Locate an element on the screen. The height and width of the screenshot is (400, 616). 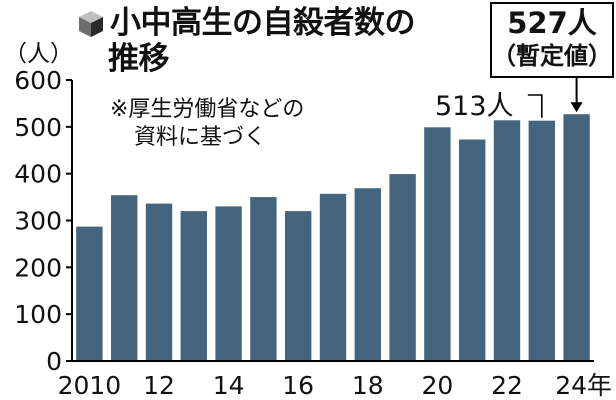
y-tick-label-0: 0 is located at coordinates (54, 361).